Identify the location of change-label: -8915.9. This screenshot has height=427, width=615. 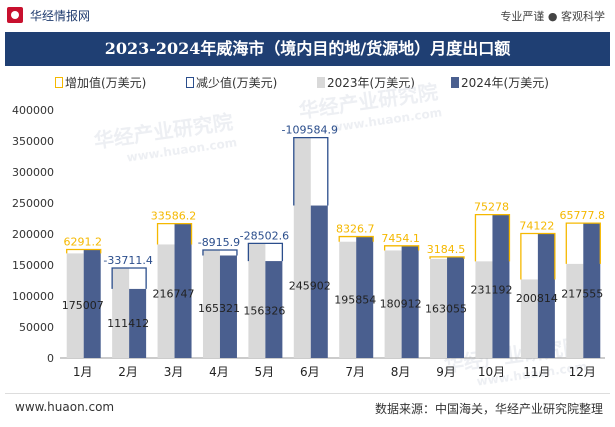
(219, 242).